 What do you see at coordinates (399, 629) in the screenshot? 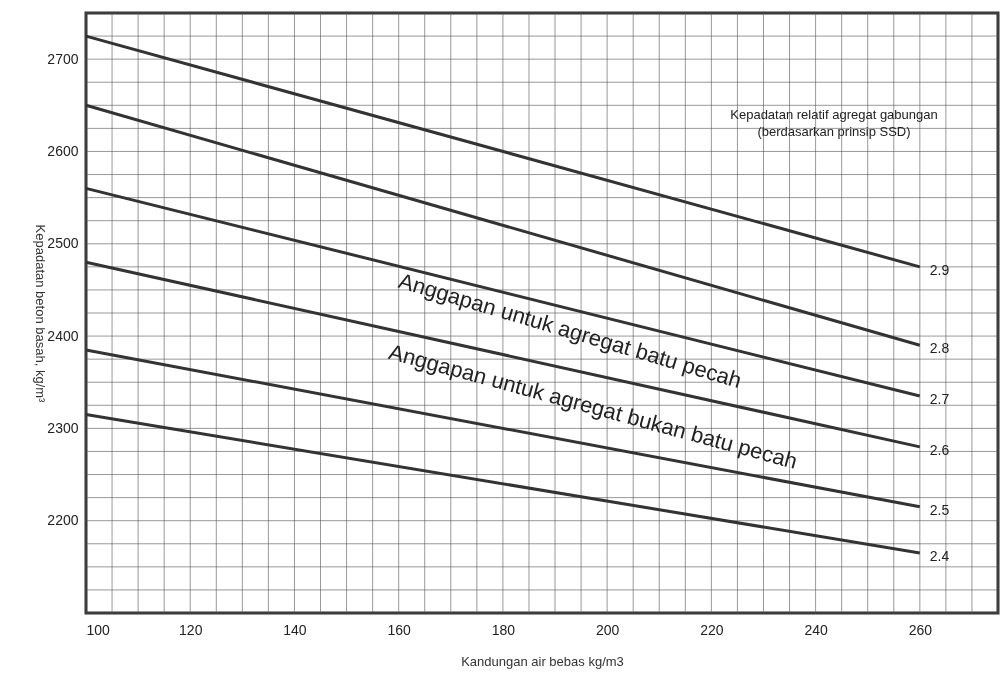
I see `x-tick-label: 160` at bounding box center [399, 629].